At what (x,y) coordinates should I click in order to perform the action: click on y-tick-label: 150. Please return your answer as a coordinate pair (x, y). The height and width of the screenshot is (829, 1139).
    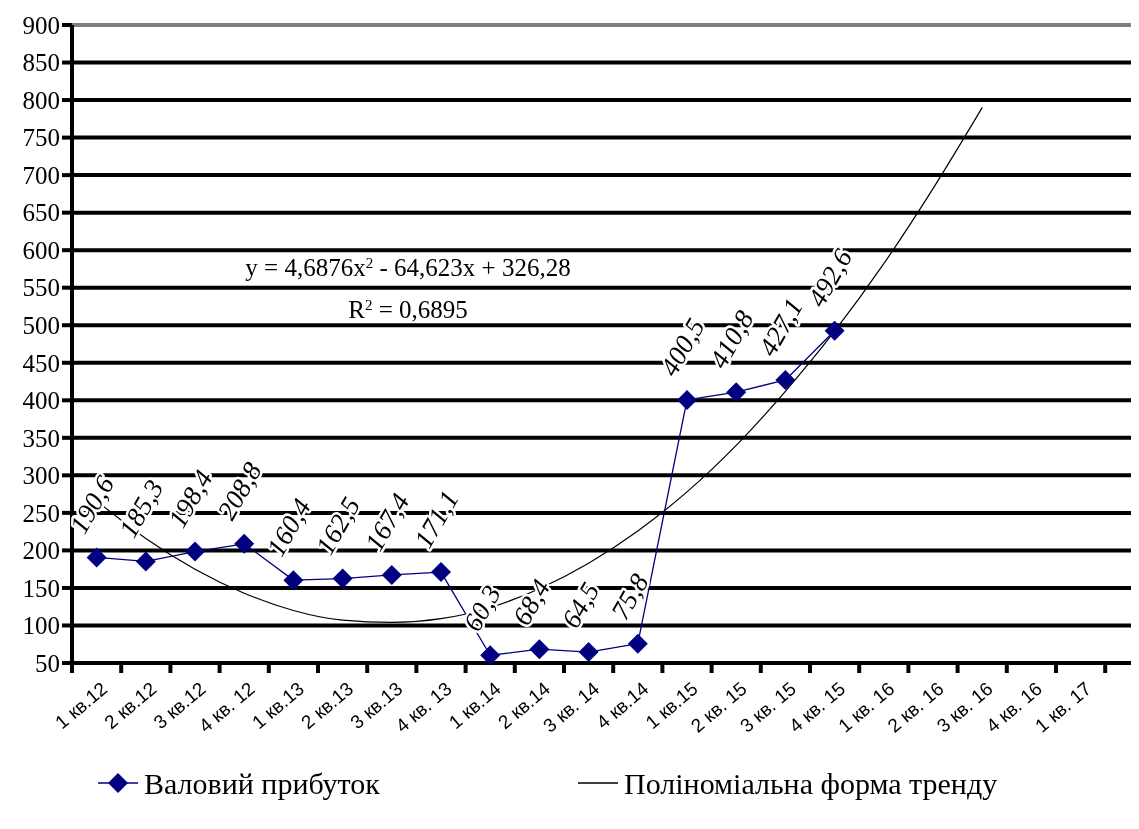
    Looking at the image, I should click on (41, 588).